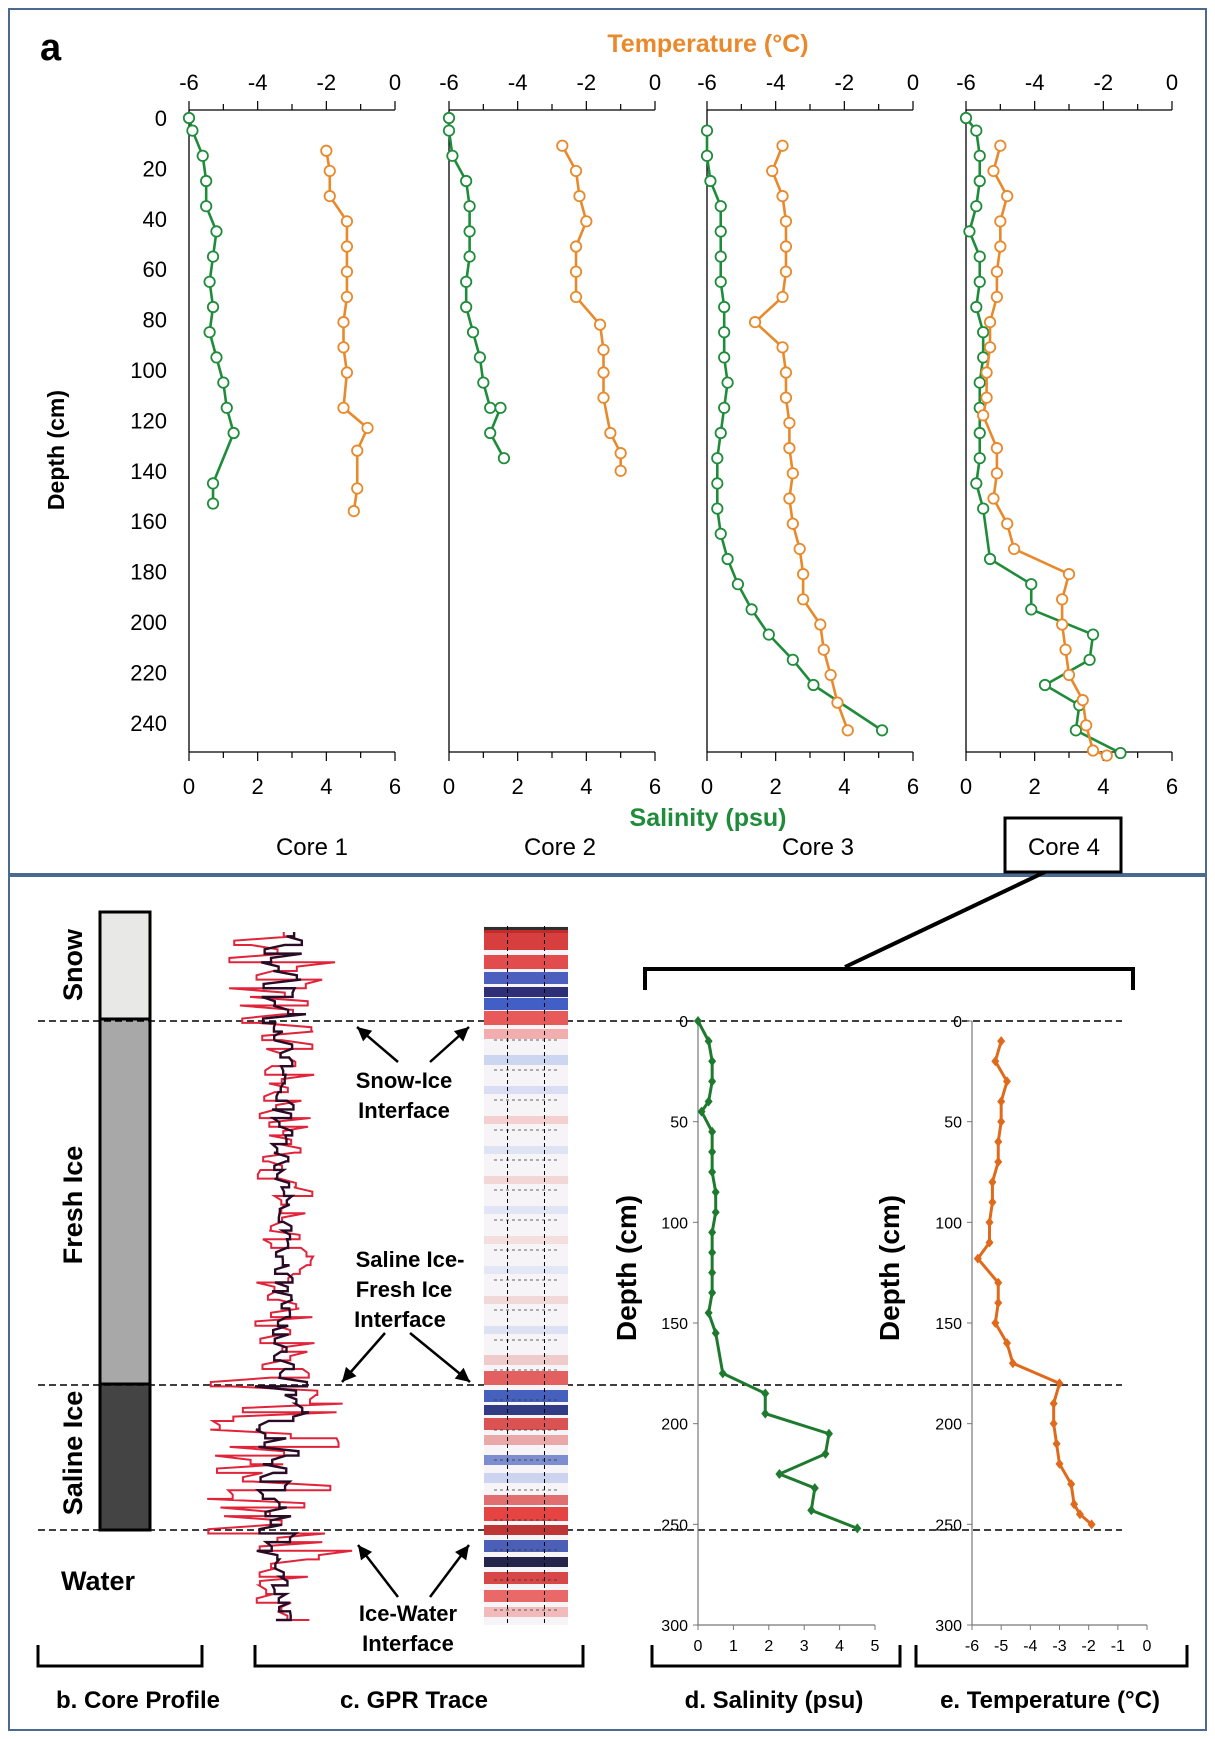 The image size is (1215, 1739). I want to click on fresh-ice-label: Fresh Ice, so click(73, 1205).